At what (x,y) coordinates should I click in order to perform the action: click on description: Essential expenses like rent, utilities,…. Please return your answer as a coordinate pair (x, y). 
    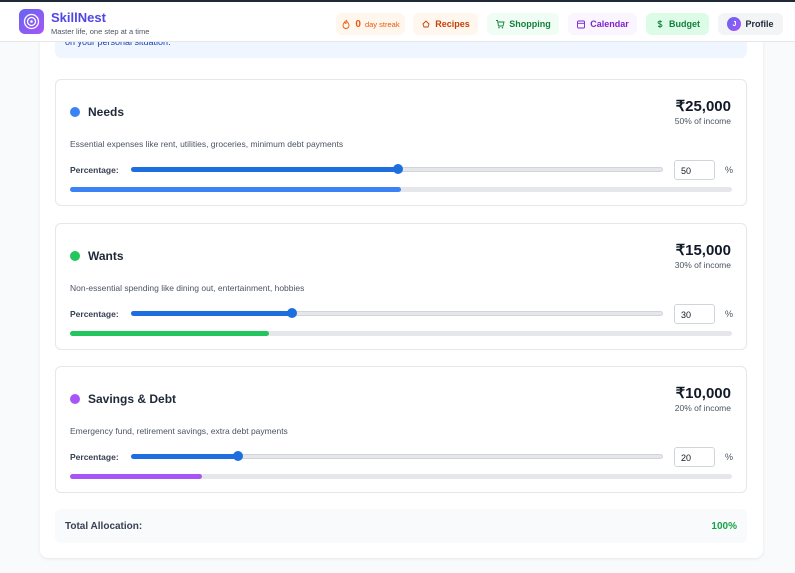
    Looking at the image, I should click on (207, 144).